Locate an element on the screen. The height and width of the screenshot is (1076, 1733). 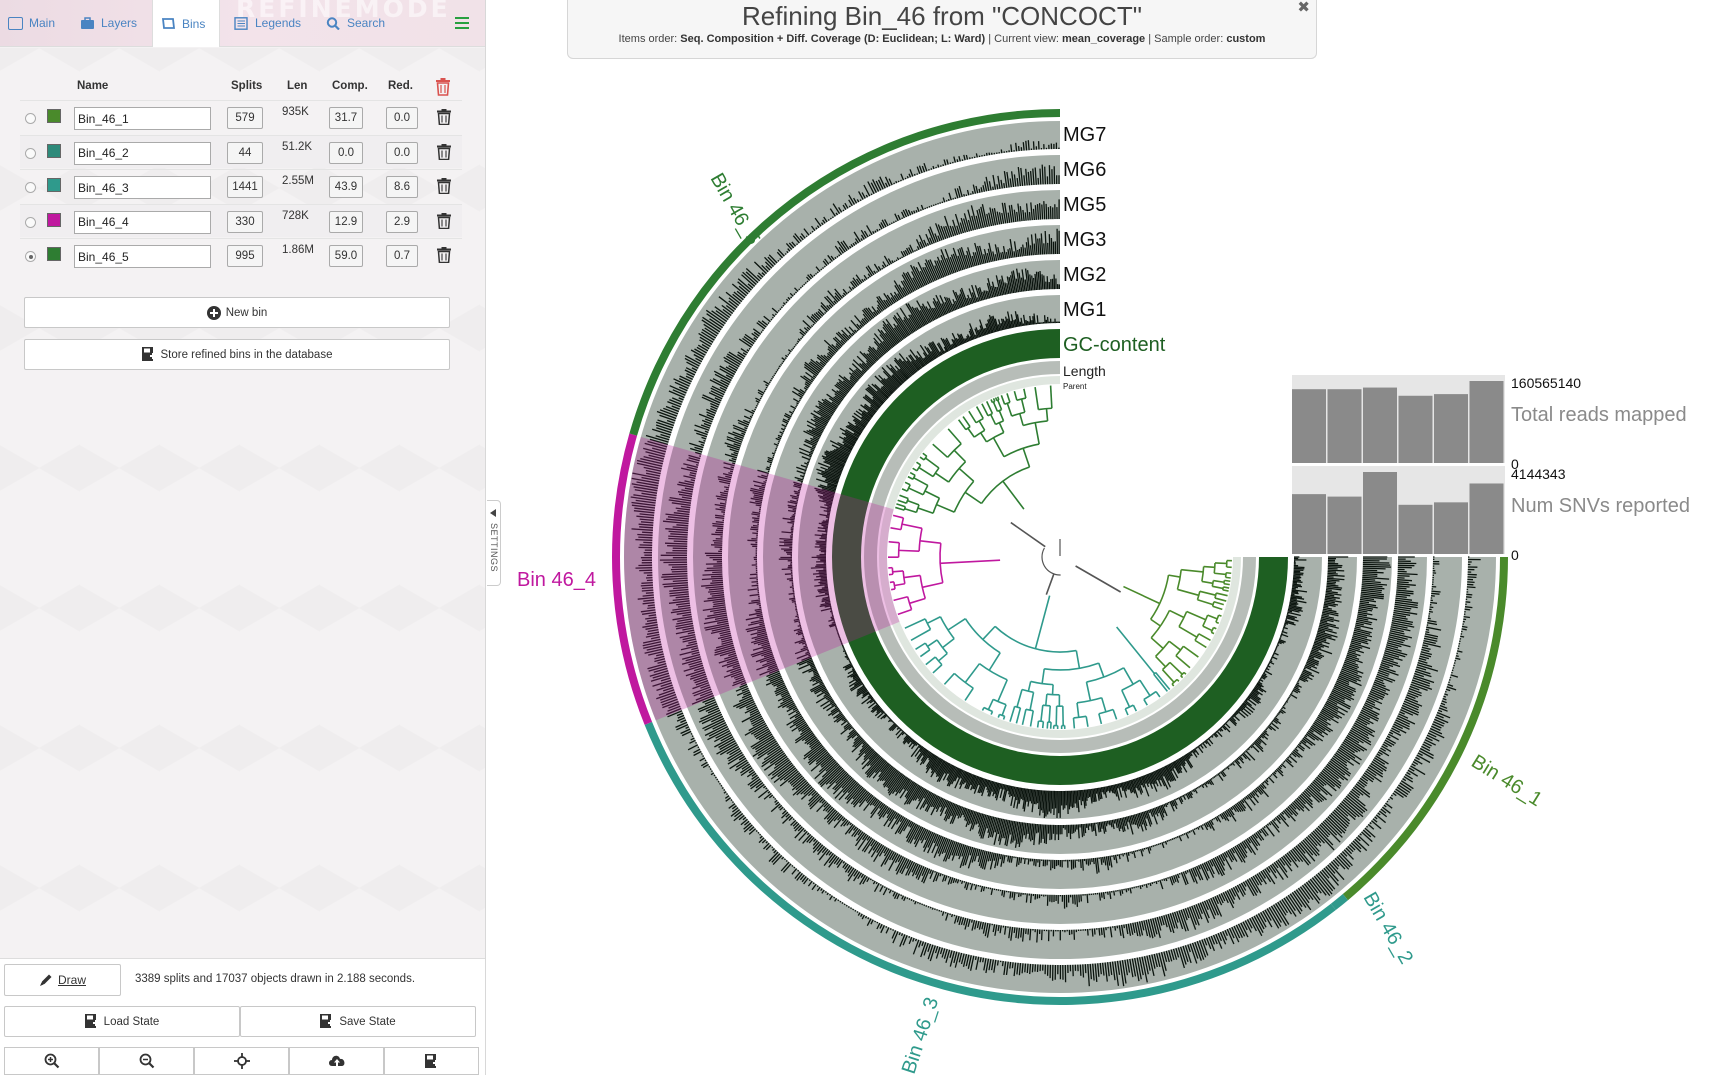
layer-label: MG3 is located at coordinates (1084, 240).